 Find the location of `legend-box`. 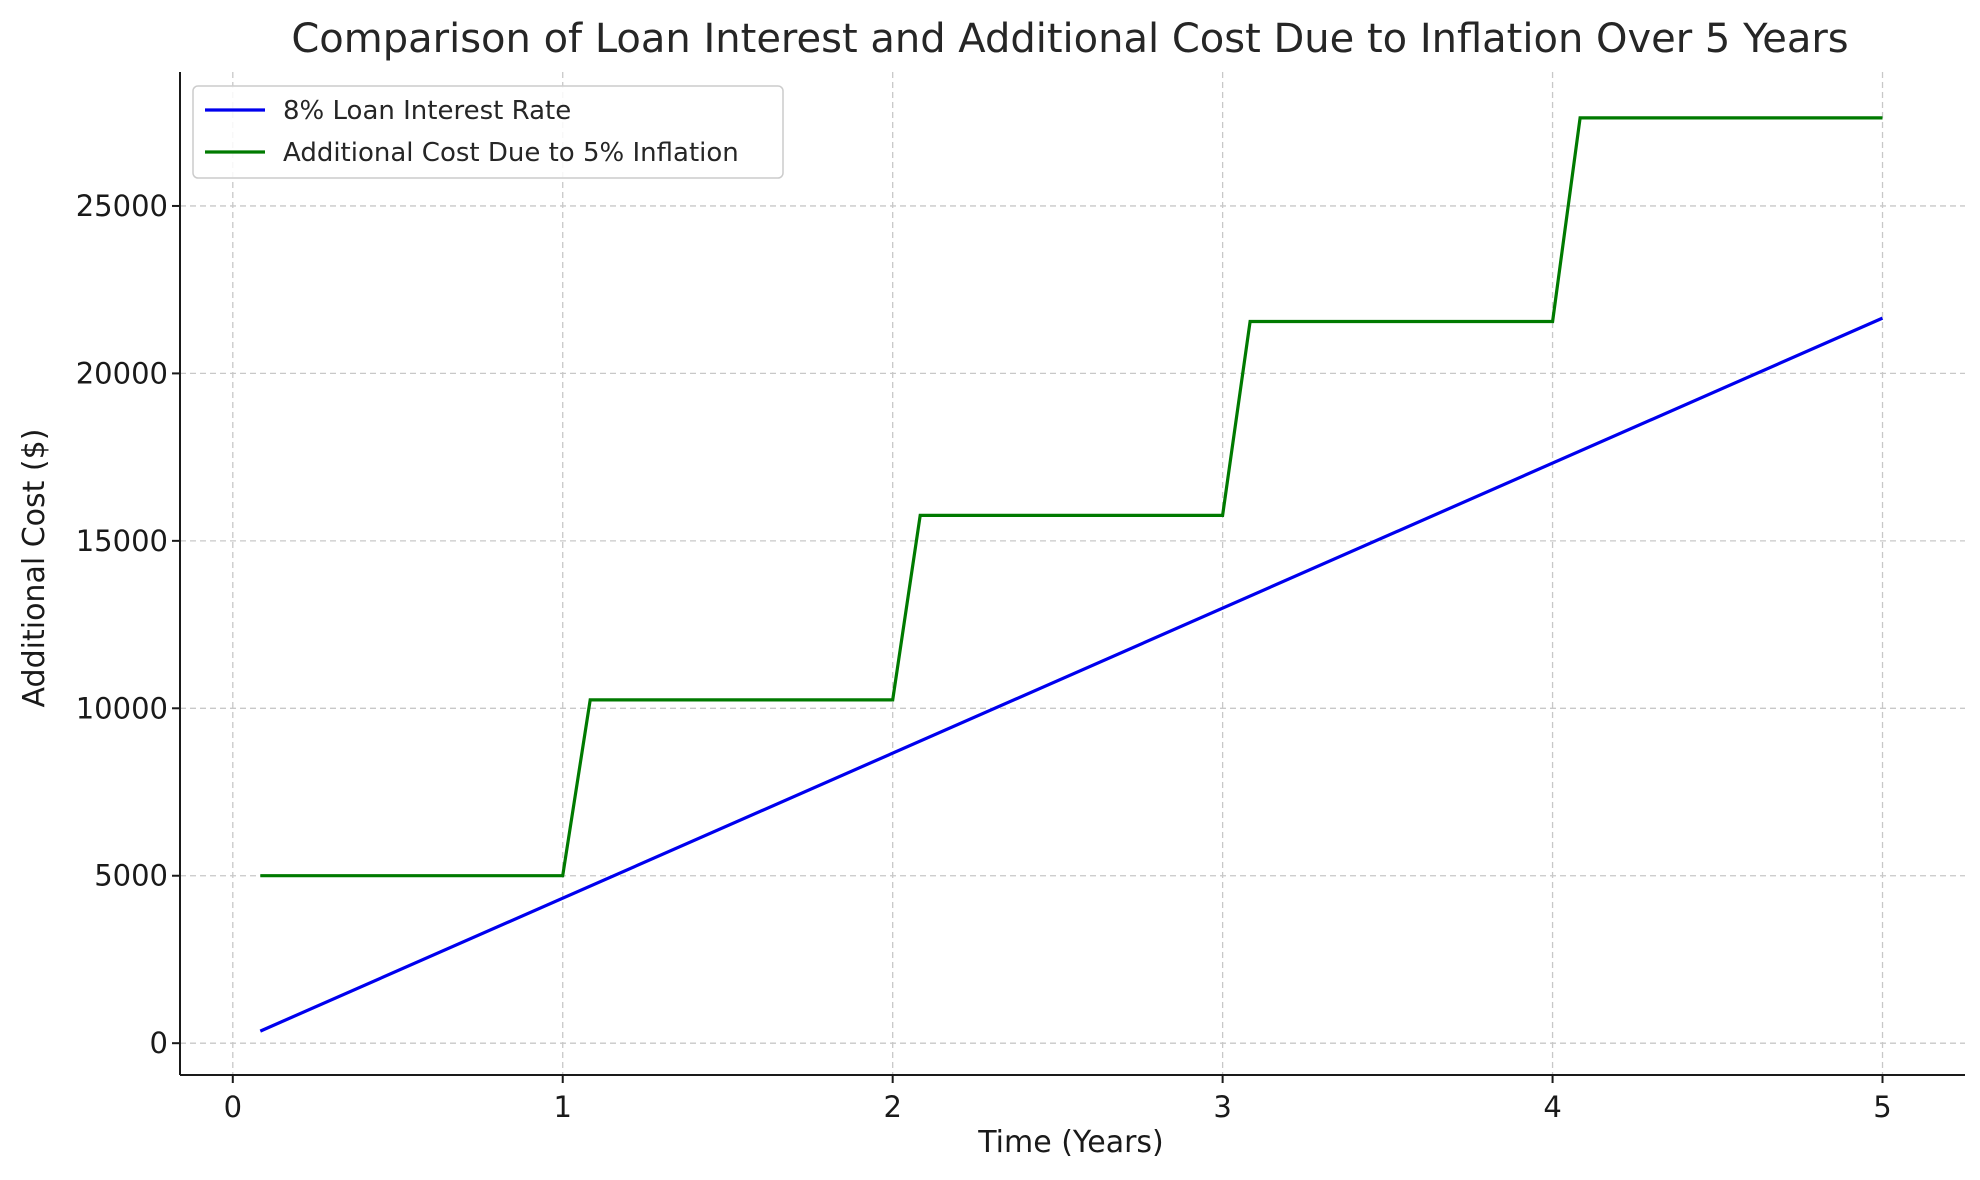

legend-box is located at coordinates (488, 132).